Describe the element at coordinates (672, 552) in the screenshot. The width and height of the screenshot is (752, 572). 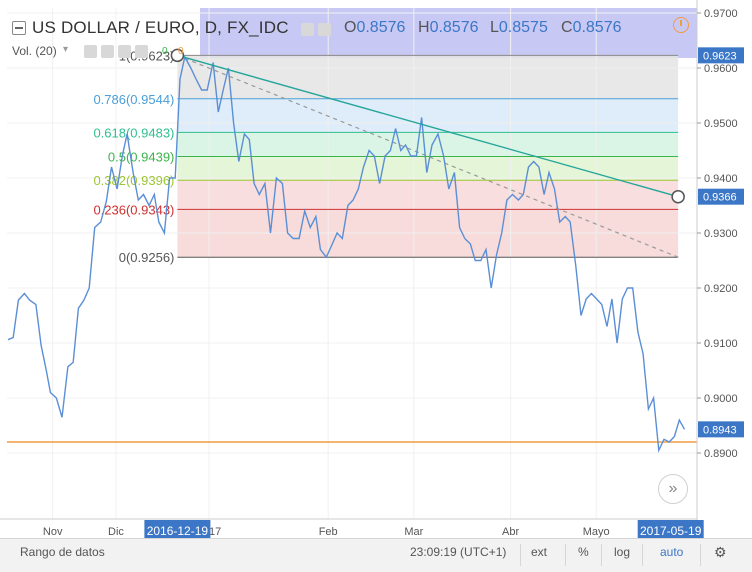
I see `auto-toggle: auto` at that location.